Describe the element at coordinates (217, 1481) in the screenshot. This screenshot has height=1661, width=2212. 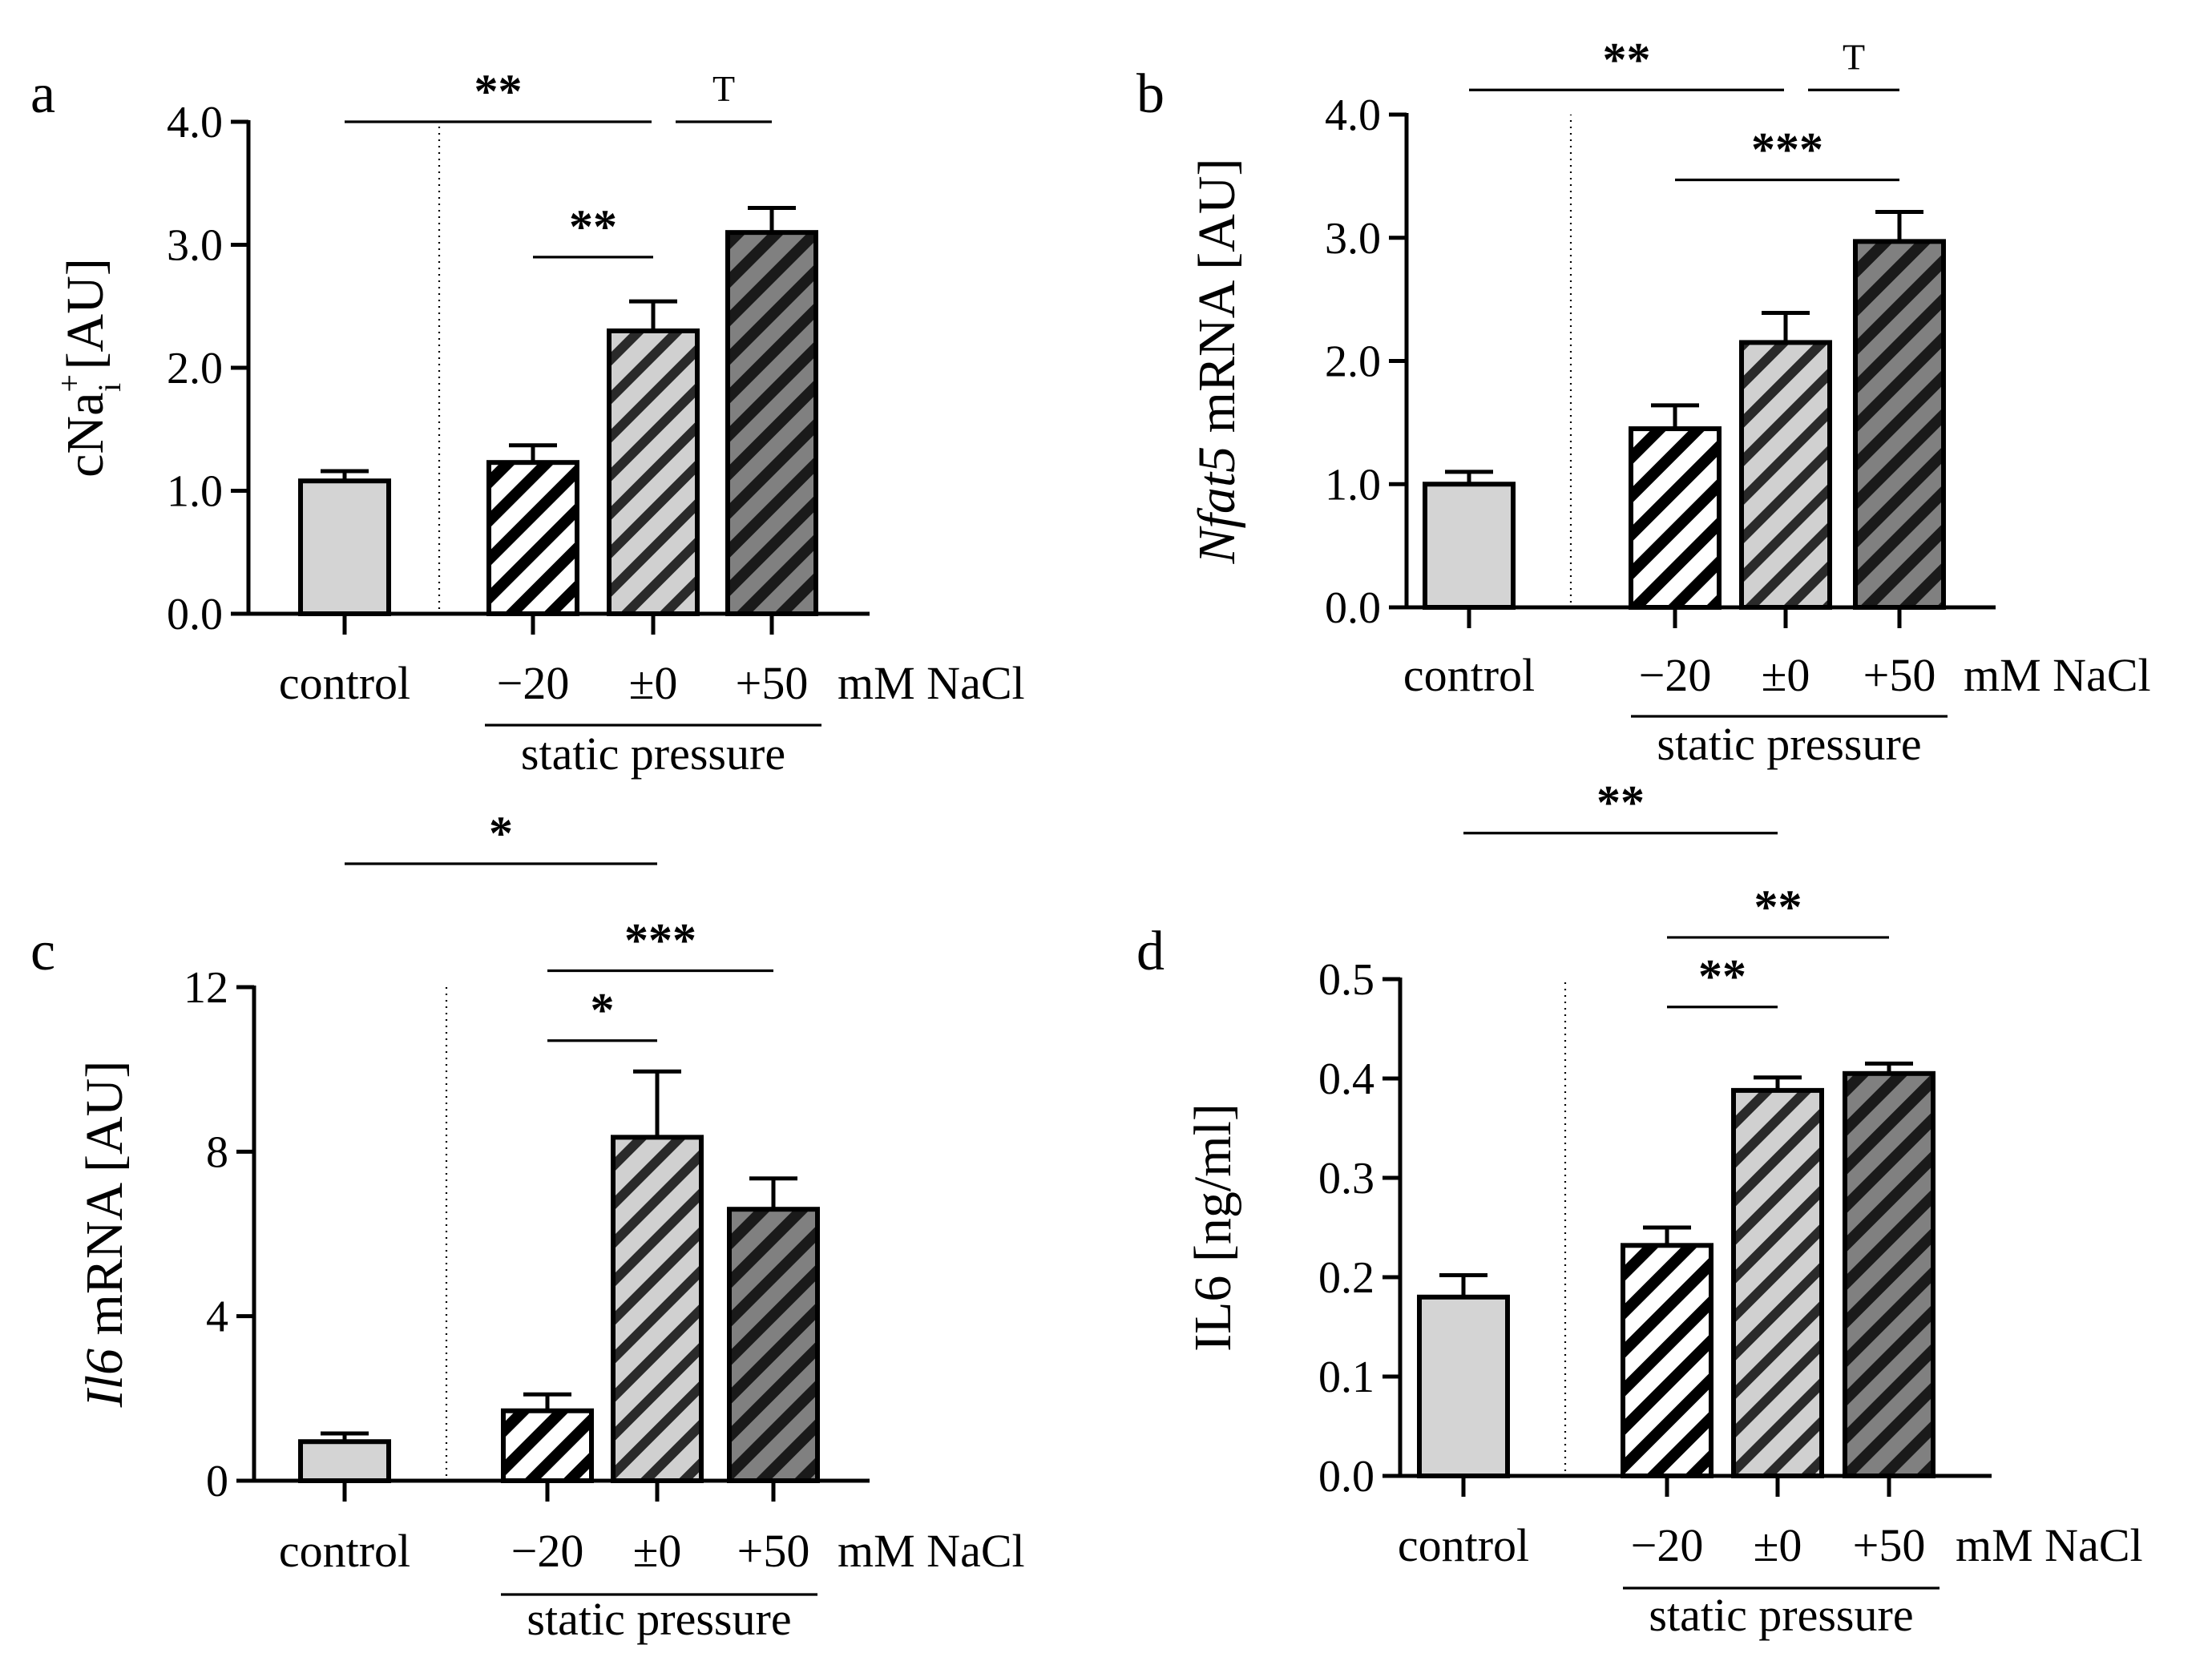
I see `y-tick-label: 0` at that location.